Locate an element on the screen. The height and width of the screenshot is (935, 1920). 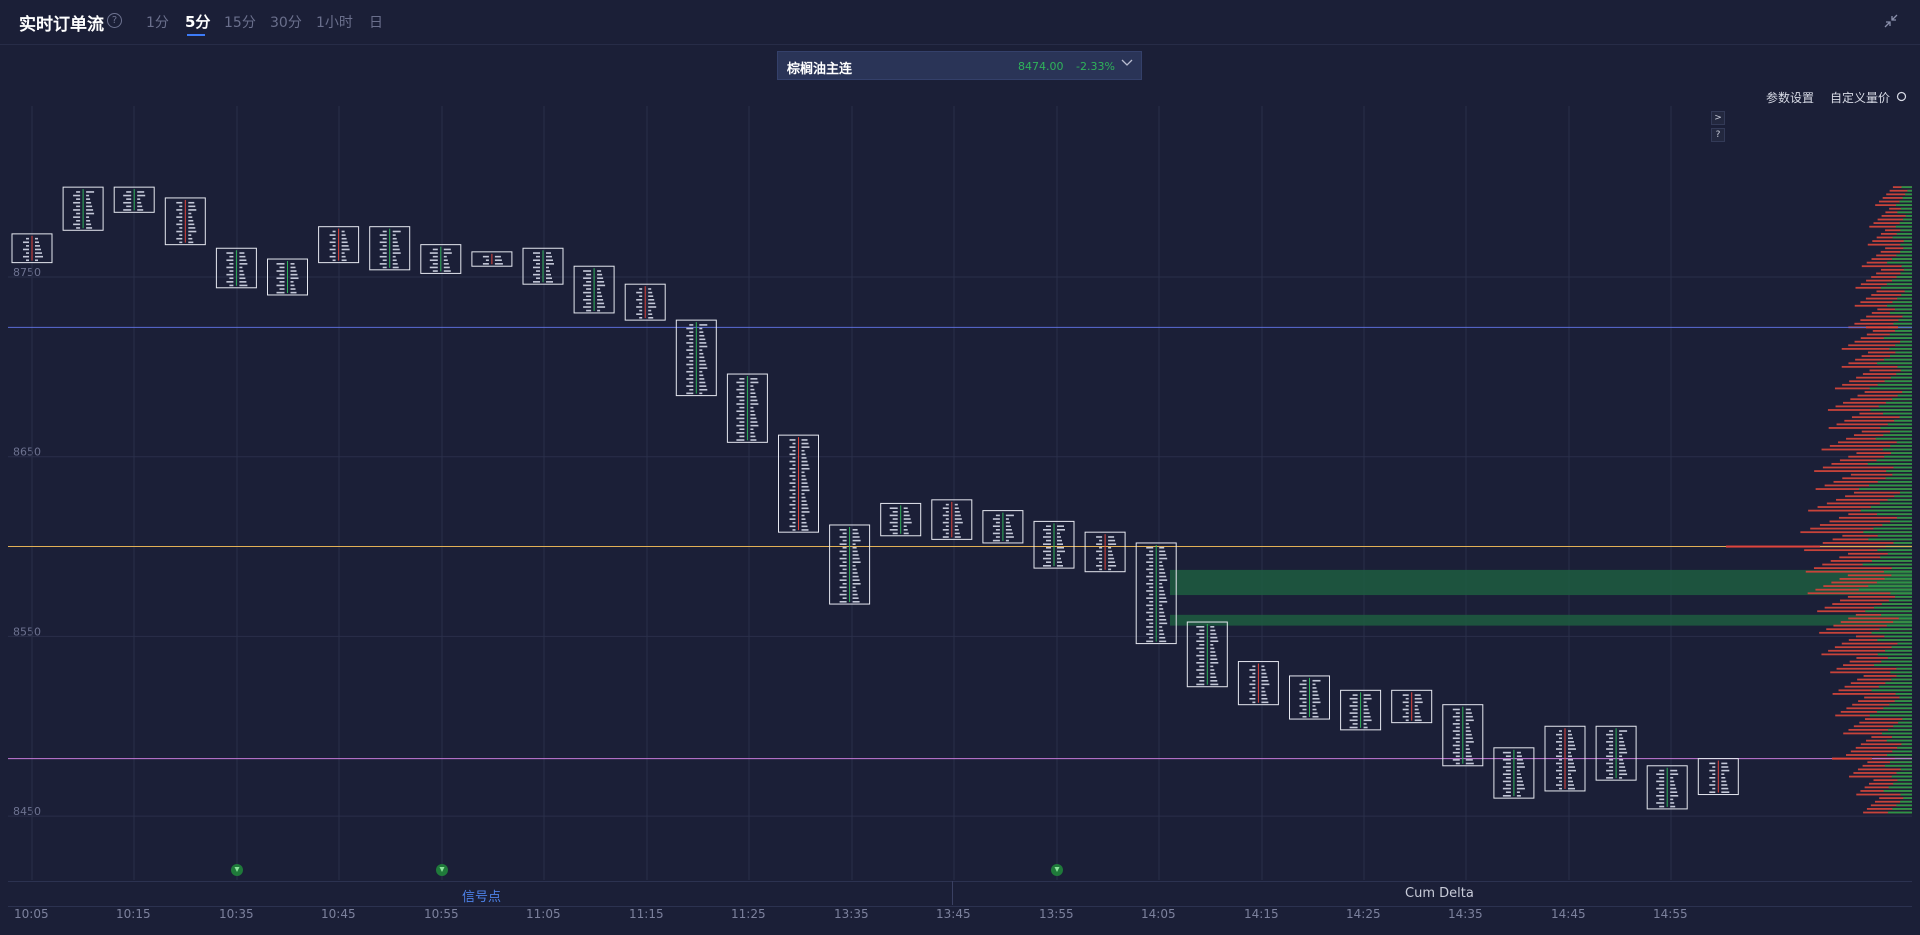
tab-15min: 15分 is located at coordinates (240, 23).